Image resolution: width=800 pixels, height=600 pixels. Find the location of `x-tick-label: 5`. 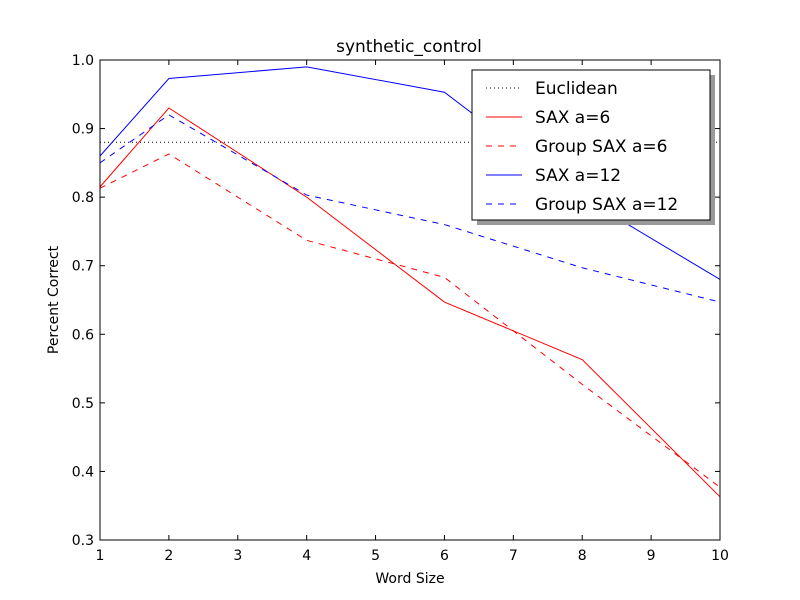

x-tick-label: 5 is located at coordinates (375, 556).